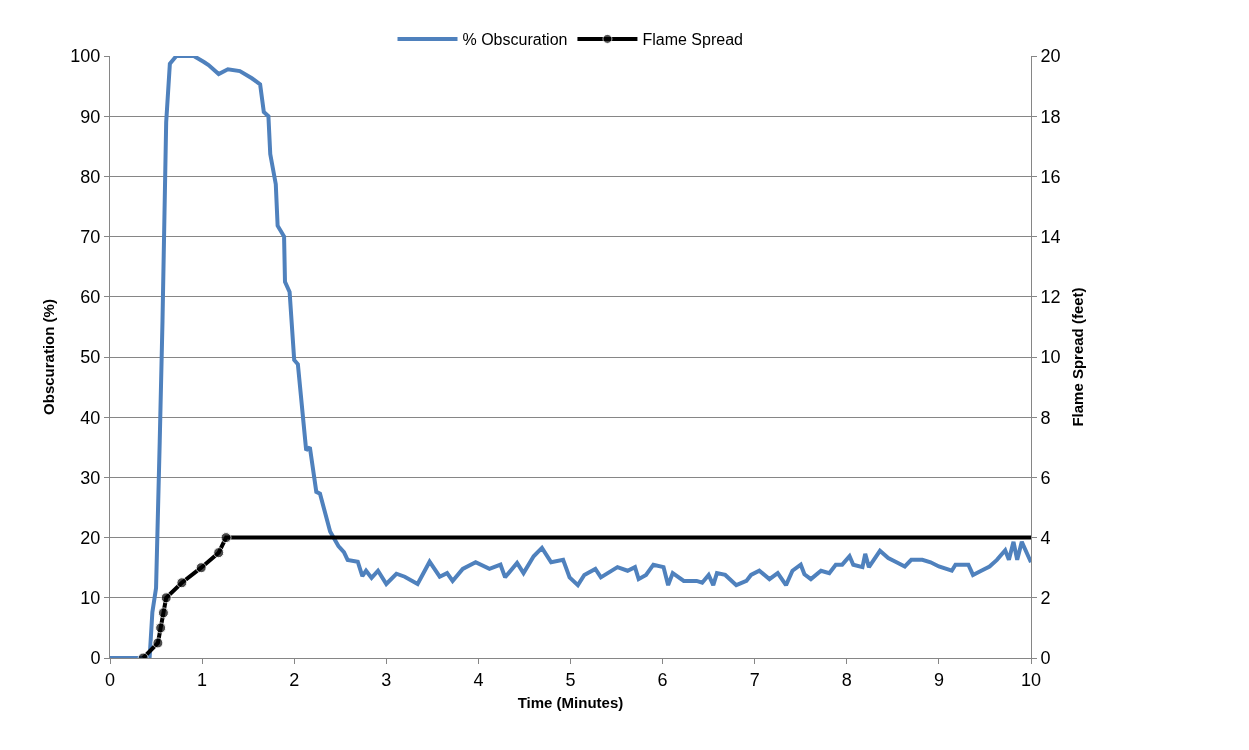 The image size is (1249, 750). What do you see at coordinates (662, 679) in the screenshot?
I see `x-tick-label: 6` at bounding box center [662, 679].